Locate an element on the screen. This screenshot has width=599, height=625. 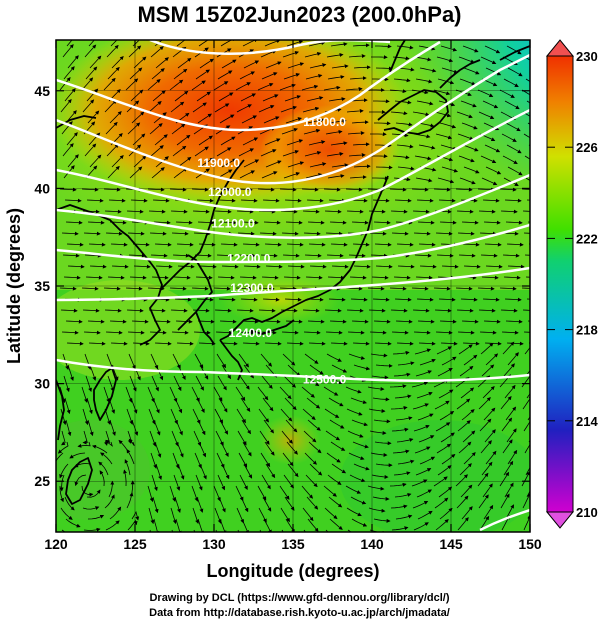
colorbar-ticks: 230 226 222 218 214 210 is located at coordinates (572, 284).